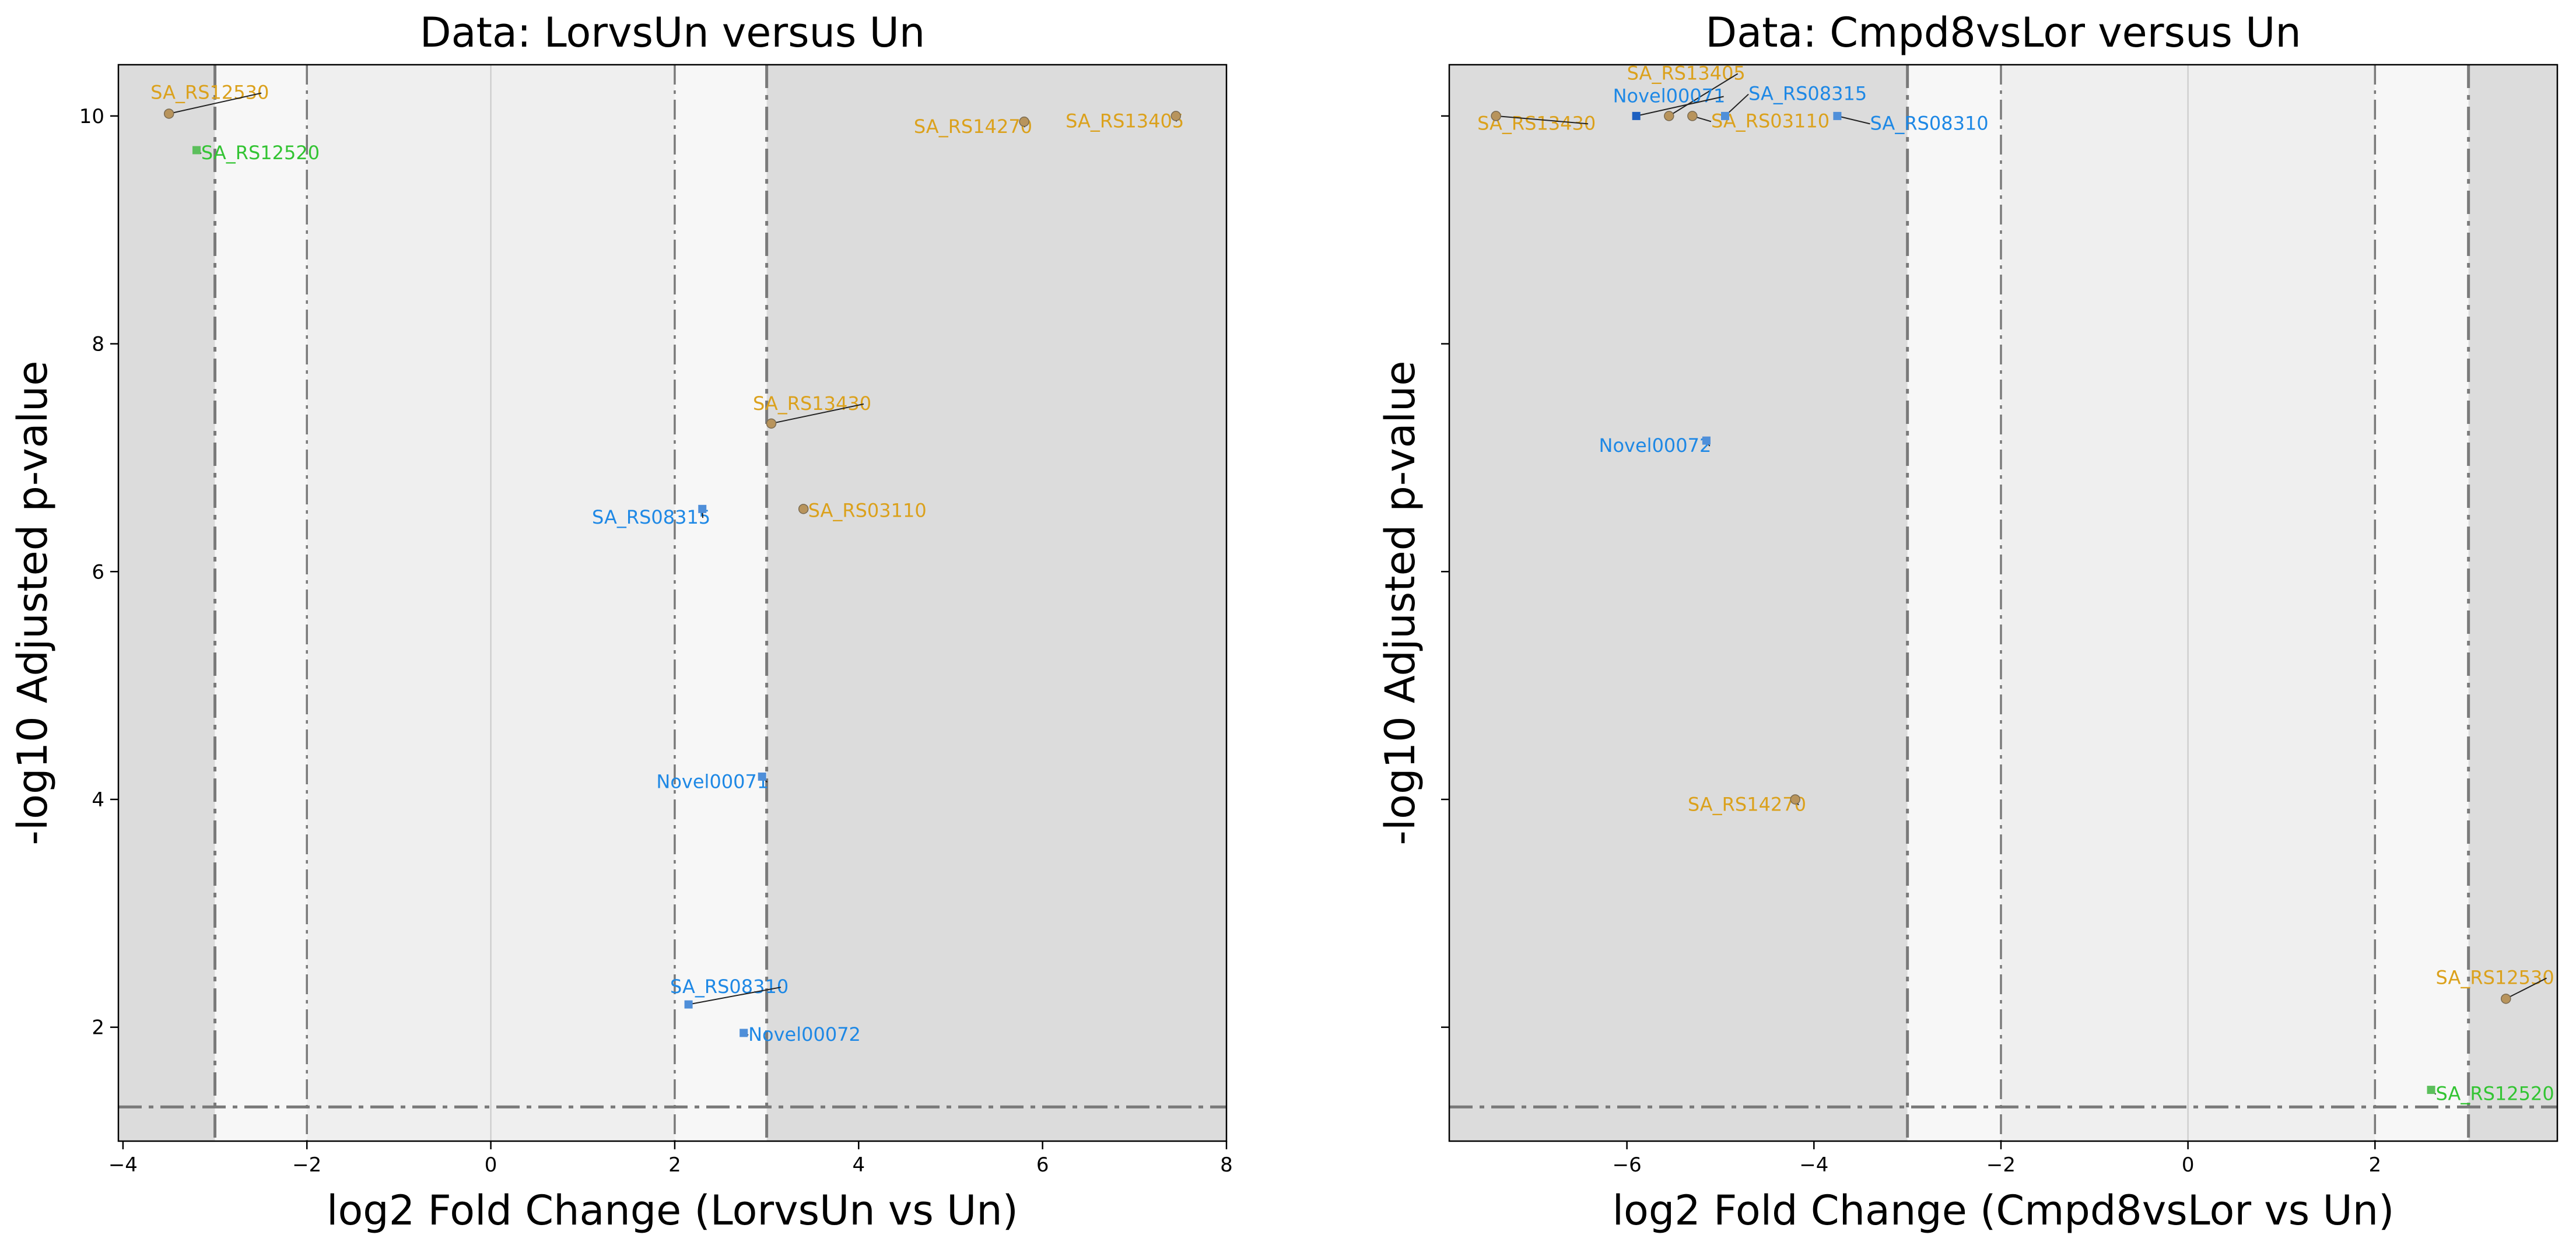 This screenshot has width=2576, height=1256. What do you see at coordinates (672, 1210) in the screenshot?
I see `x-axis-label: log2 Fold Change (LorvsUn vs Un)` at bounding box center [672, 1210].